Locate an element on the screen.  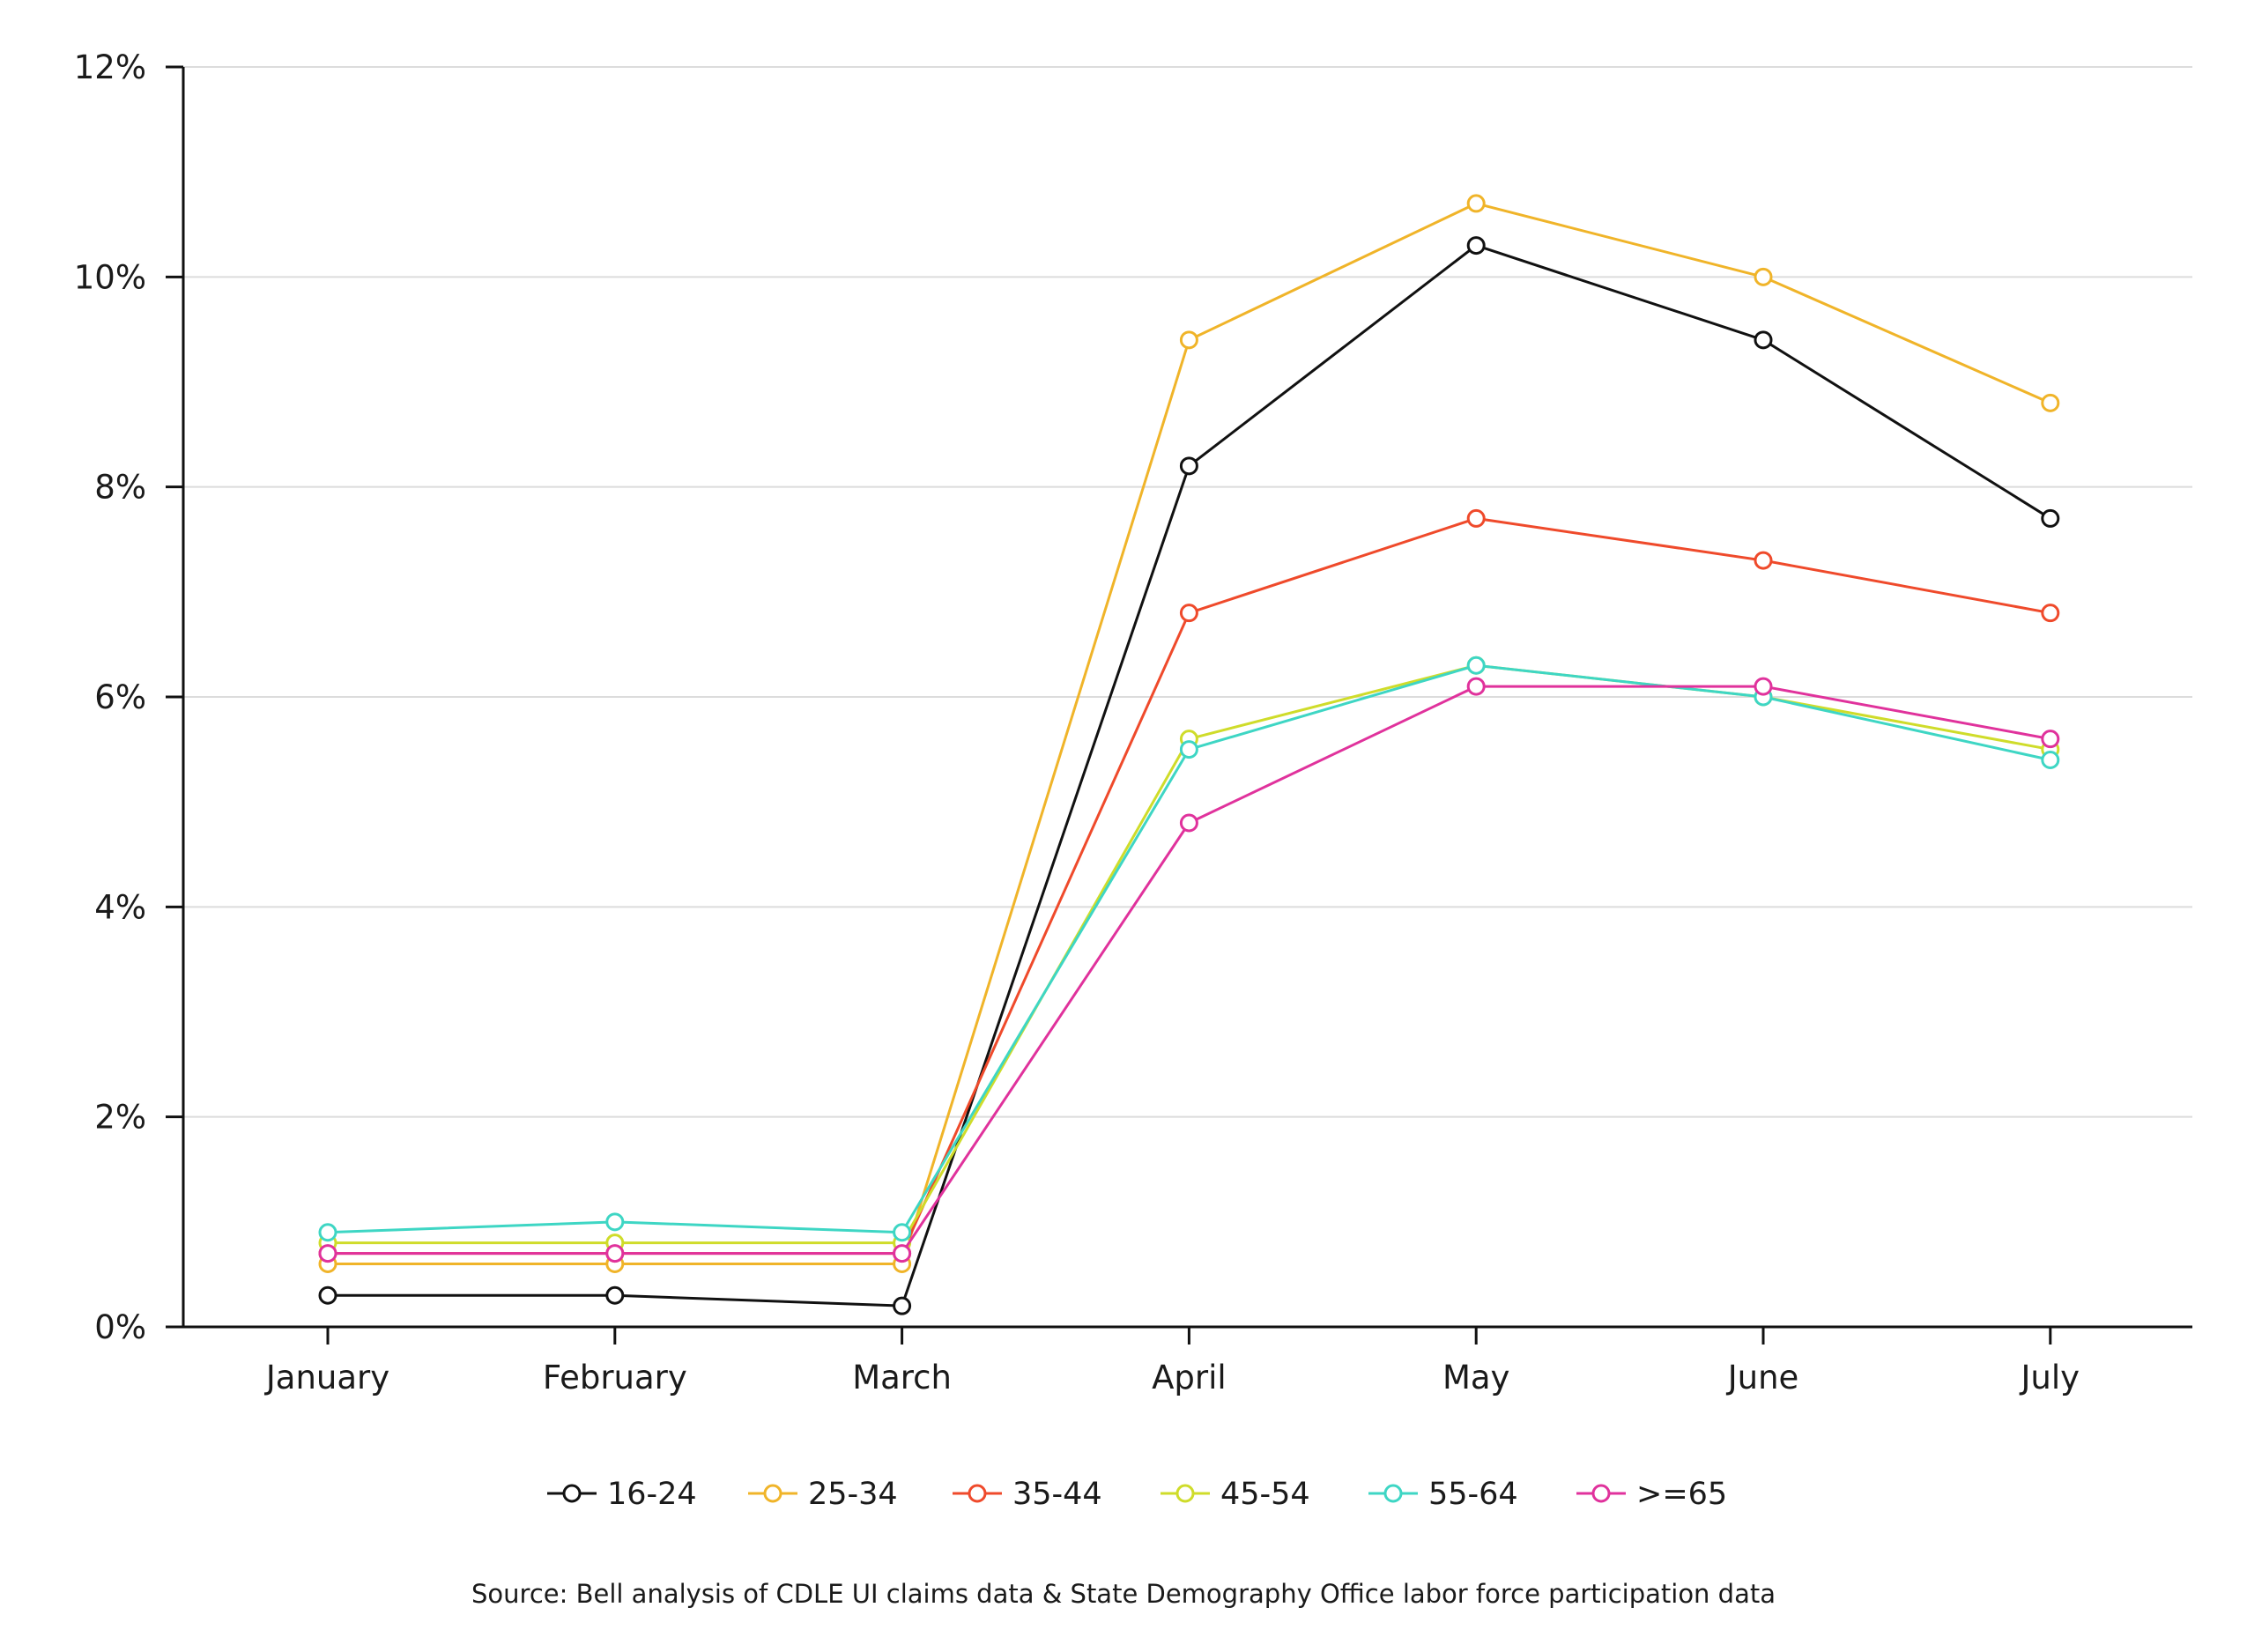
legend-item: 16-24 is located at coordinates (622, 1494).